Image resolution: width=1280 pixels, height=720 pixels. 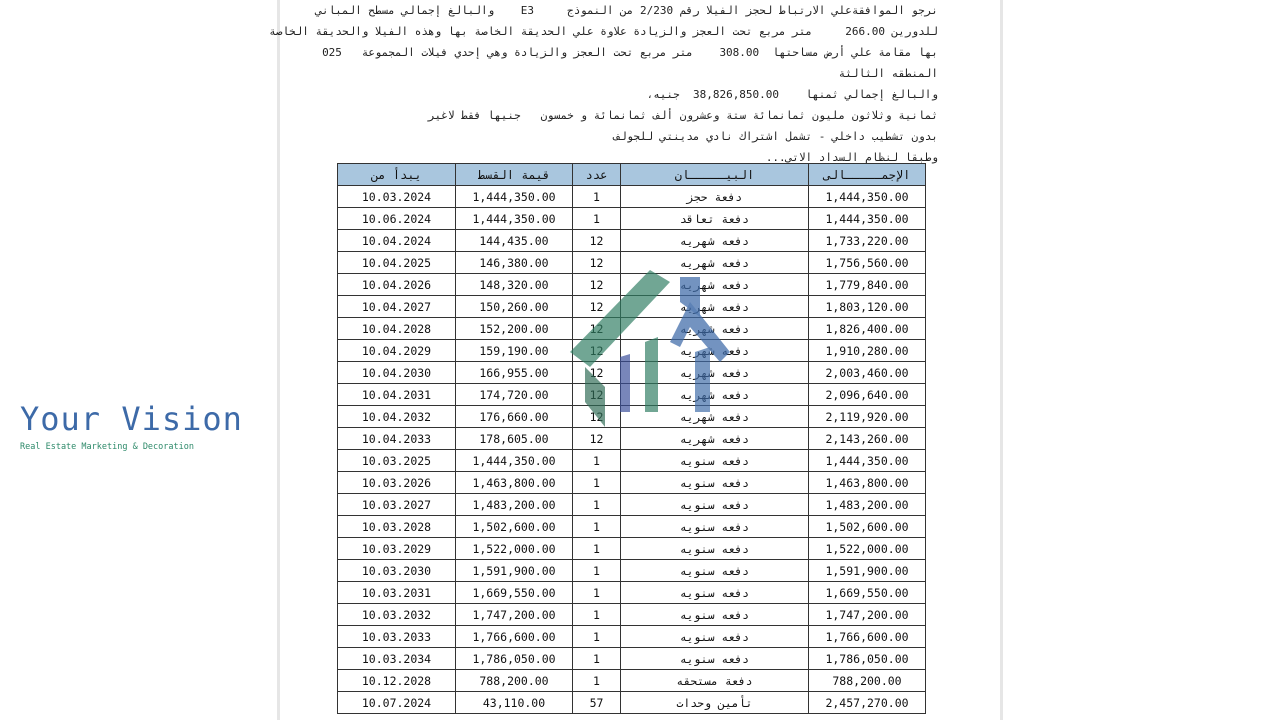 What do you see at coordinates (867, 636) in the screenshot?
I see `cell-total: 1,766,600.00` at bounding box center [867, 636].